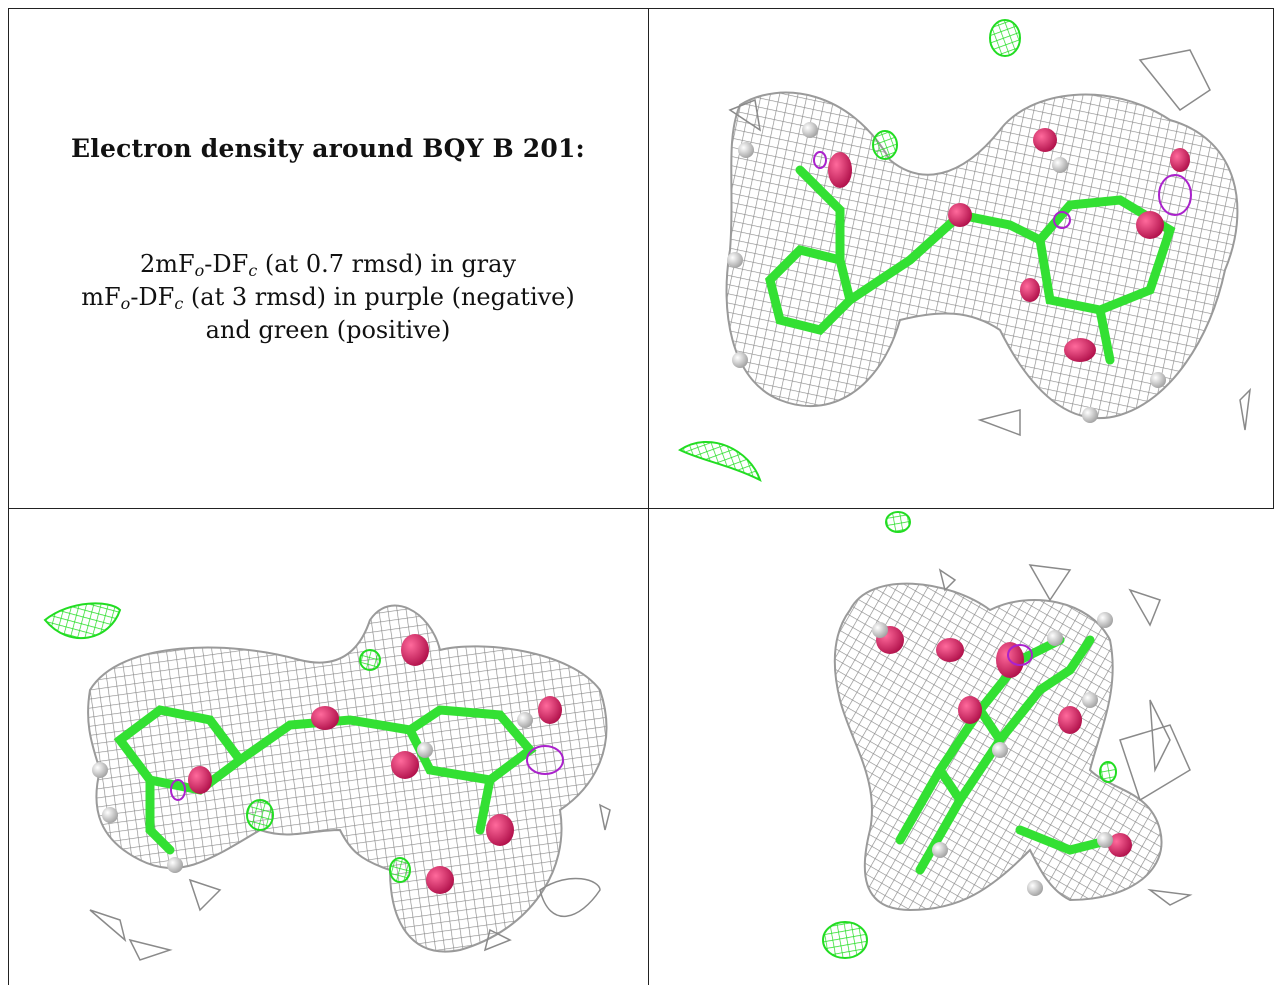  Describe the element at coordinates (641, 508) in the screenshot. I see `table-border-row` at that location.